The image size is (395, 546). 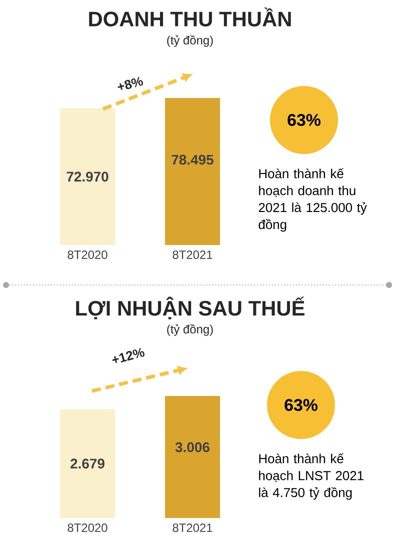 What do you see at coordinates (130, 83) in the screenshot?
I see `text: +8%` at bounding box center [130, 83].